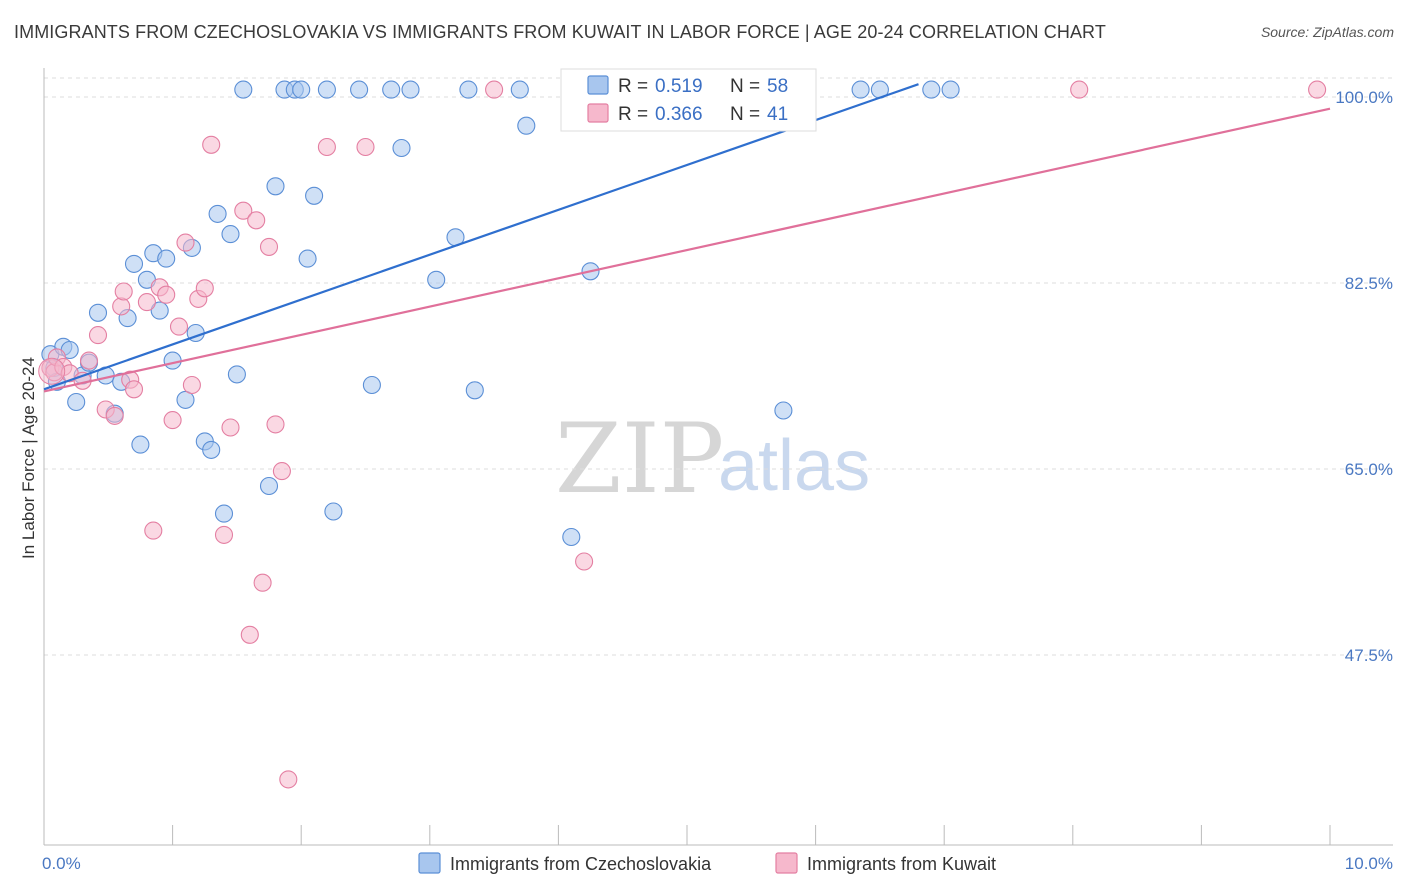  I want to click on watermark-atlas: atlas, so click(794, 466).